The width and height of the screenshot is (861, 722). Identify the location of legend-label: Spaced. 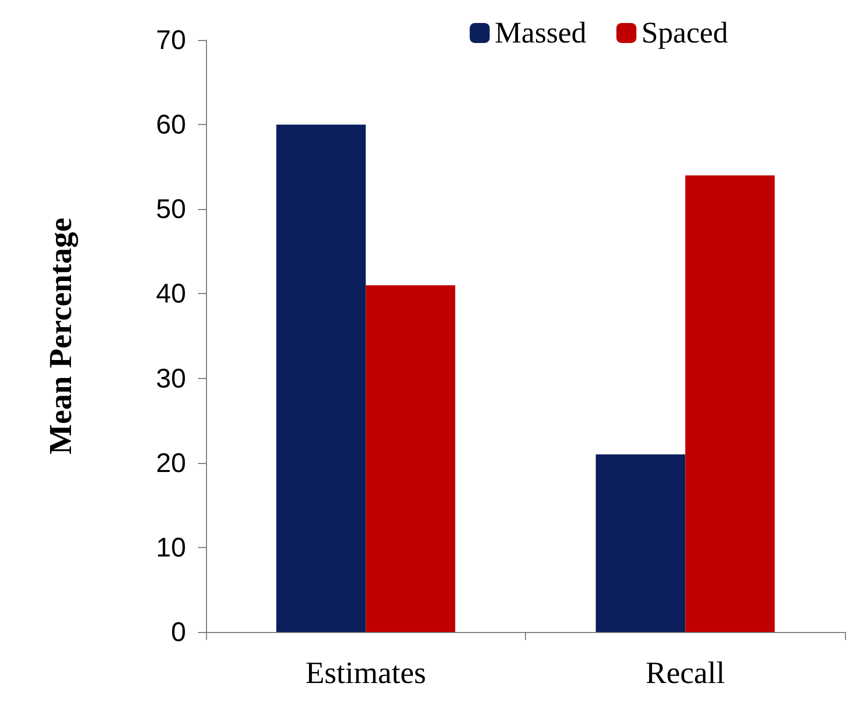
(684, 33).